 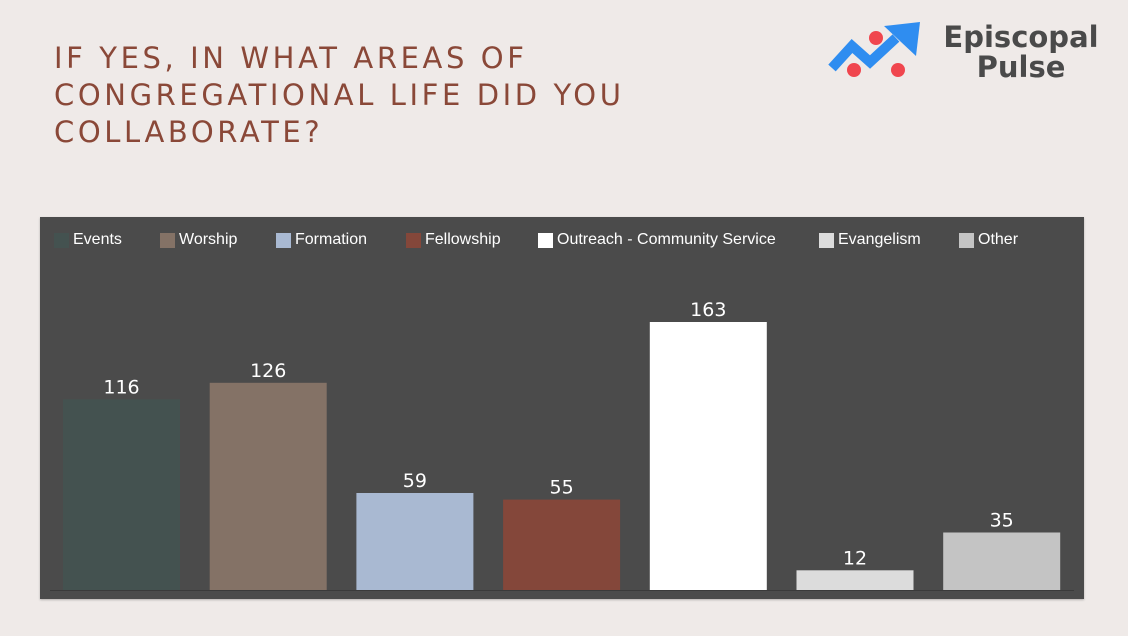 I want to click on legend-item: Other, so click(x=988, y=240).